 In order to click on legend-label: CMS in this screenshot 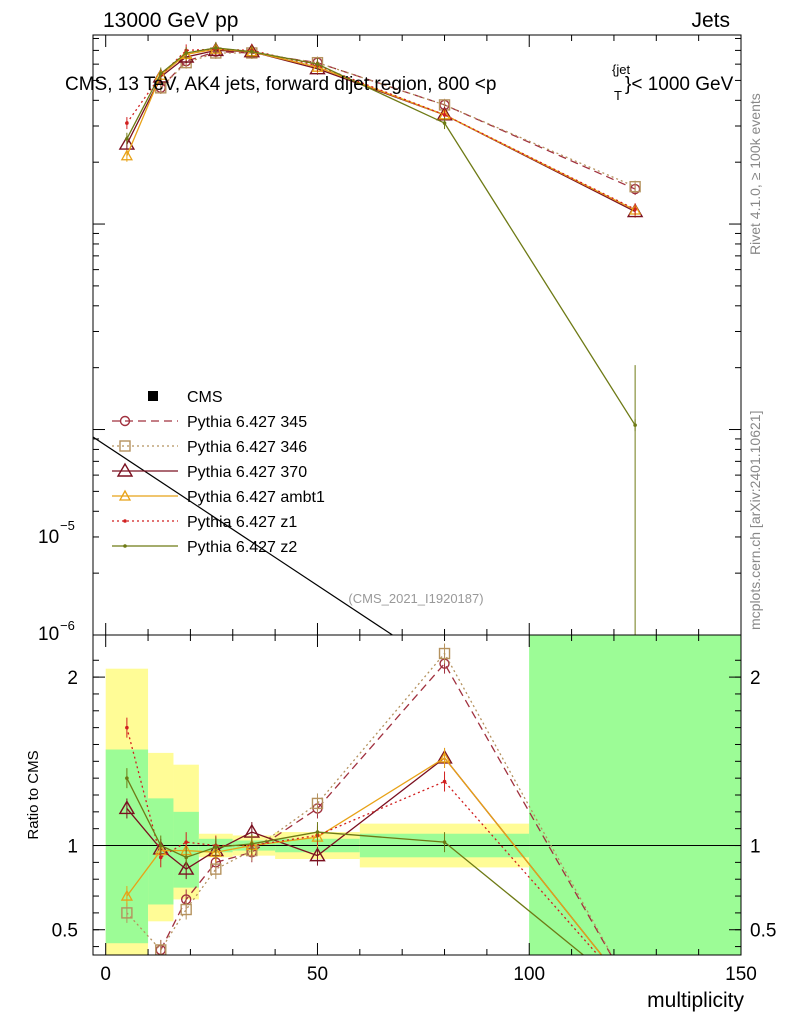, I will do `click(205, 397)`.